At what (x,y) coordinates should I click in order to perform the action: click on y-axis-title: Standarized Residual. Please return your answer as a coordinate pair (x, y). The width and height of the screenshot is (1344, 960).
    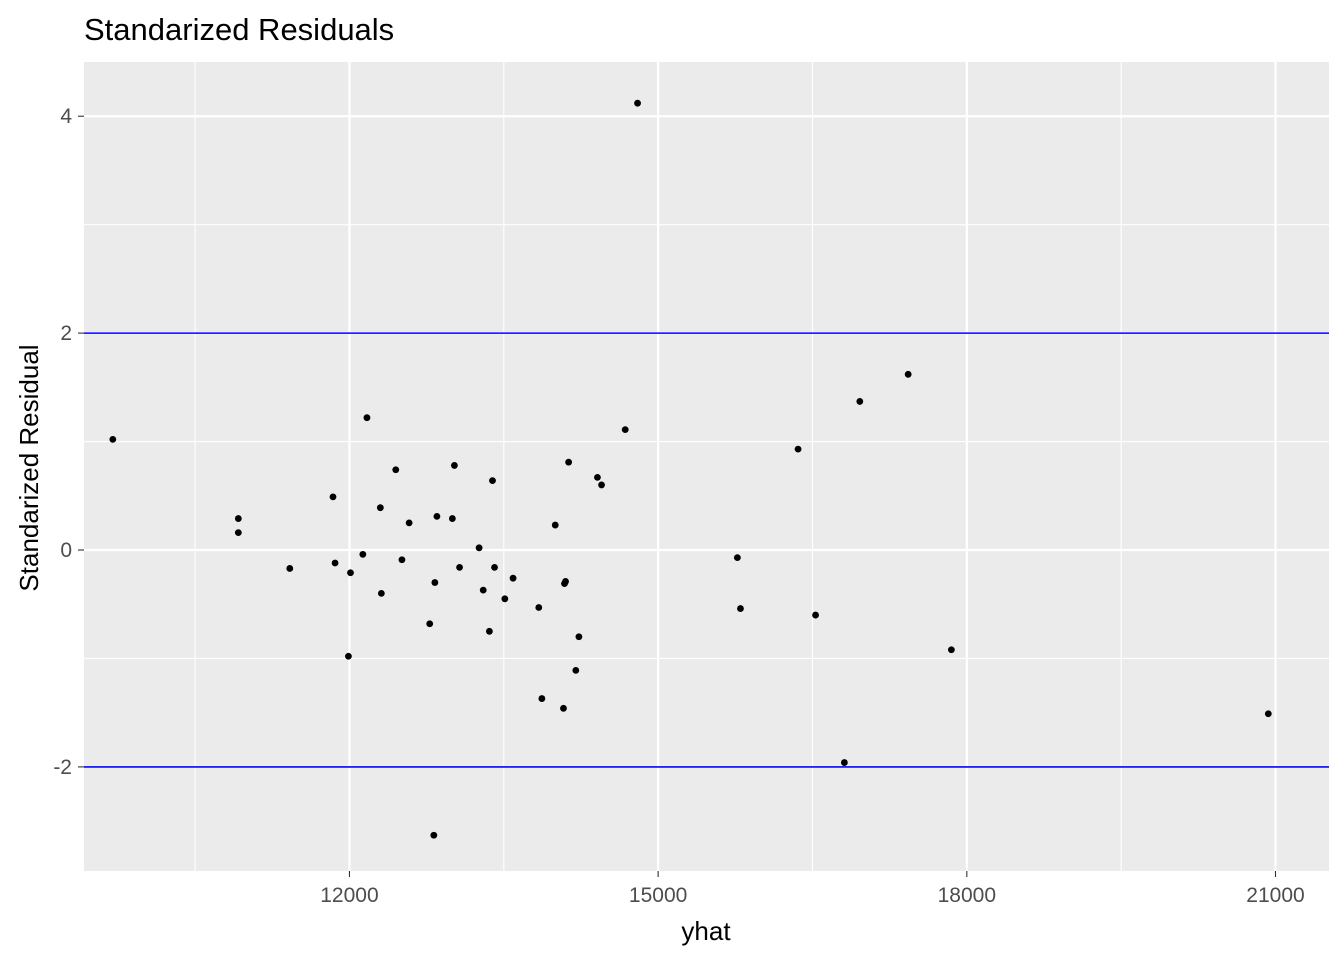
    Looking at the image, I should click on (29, 467).